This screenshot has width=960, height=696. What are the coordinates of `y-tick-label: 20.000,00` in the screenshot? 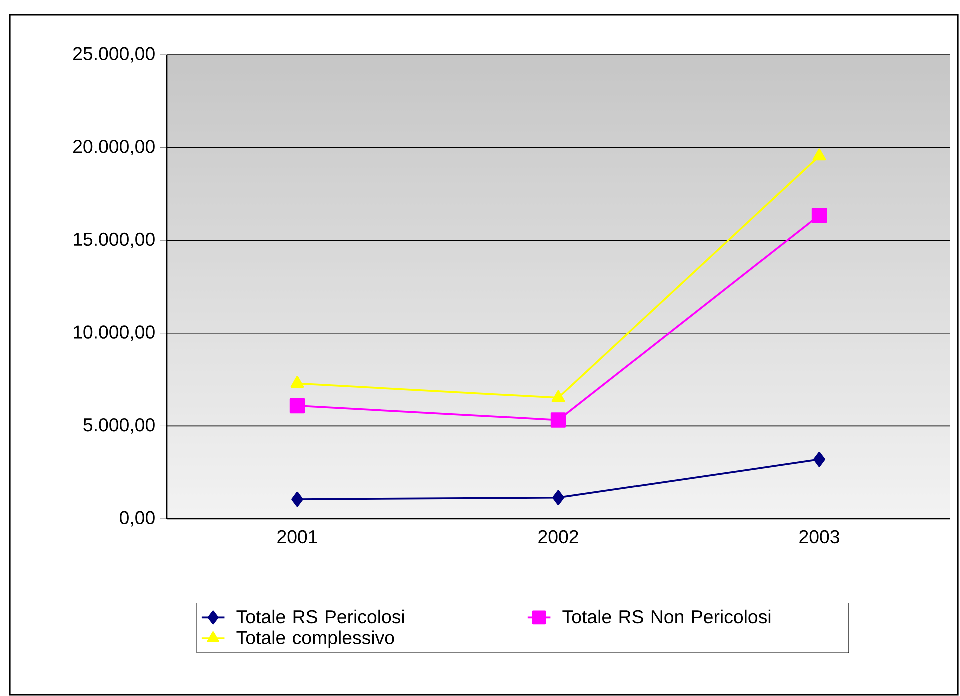 It's located at (114, 148).